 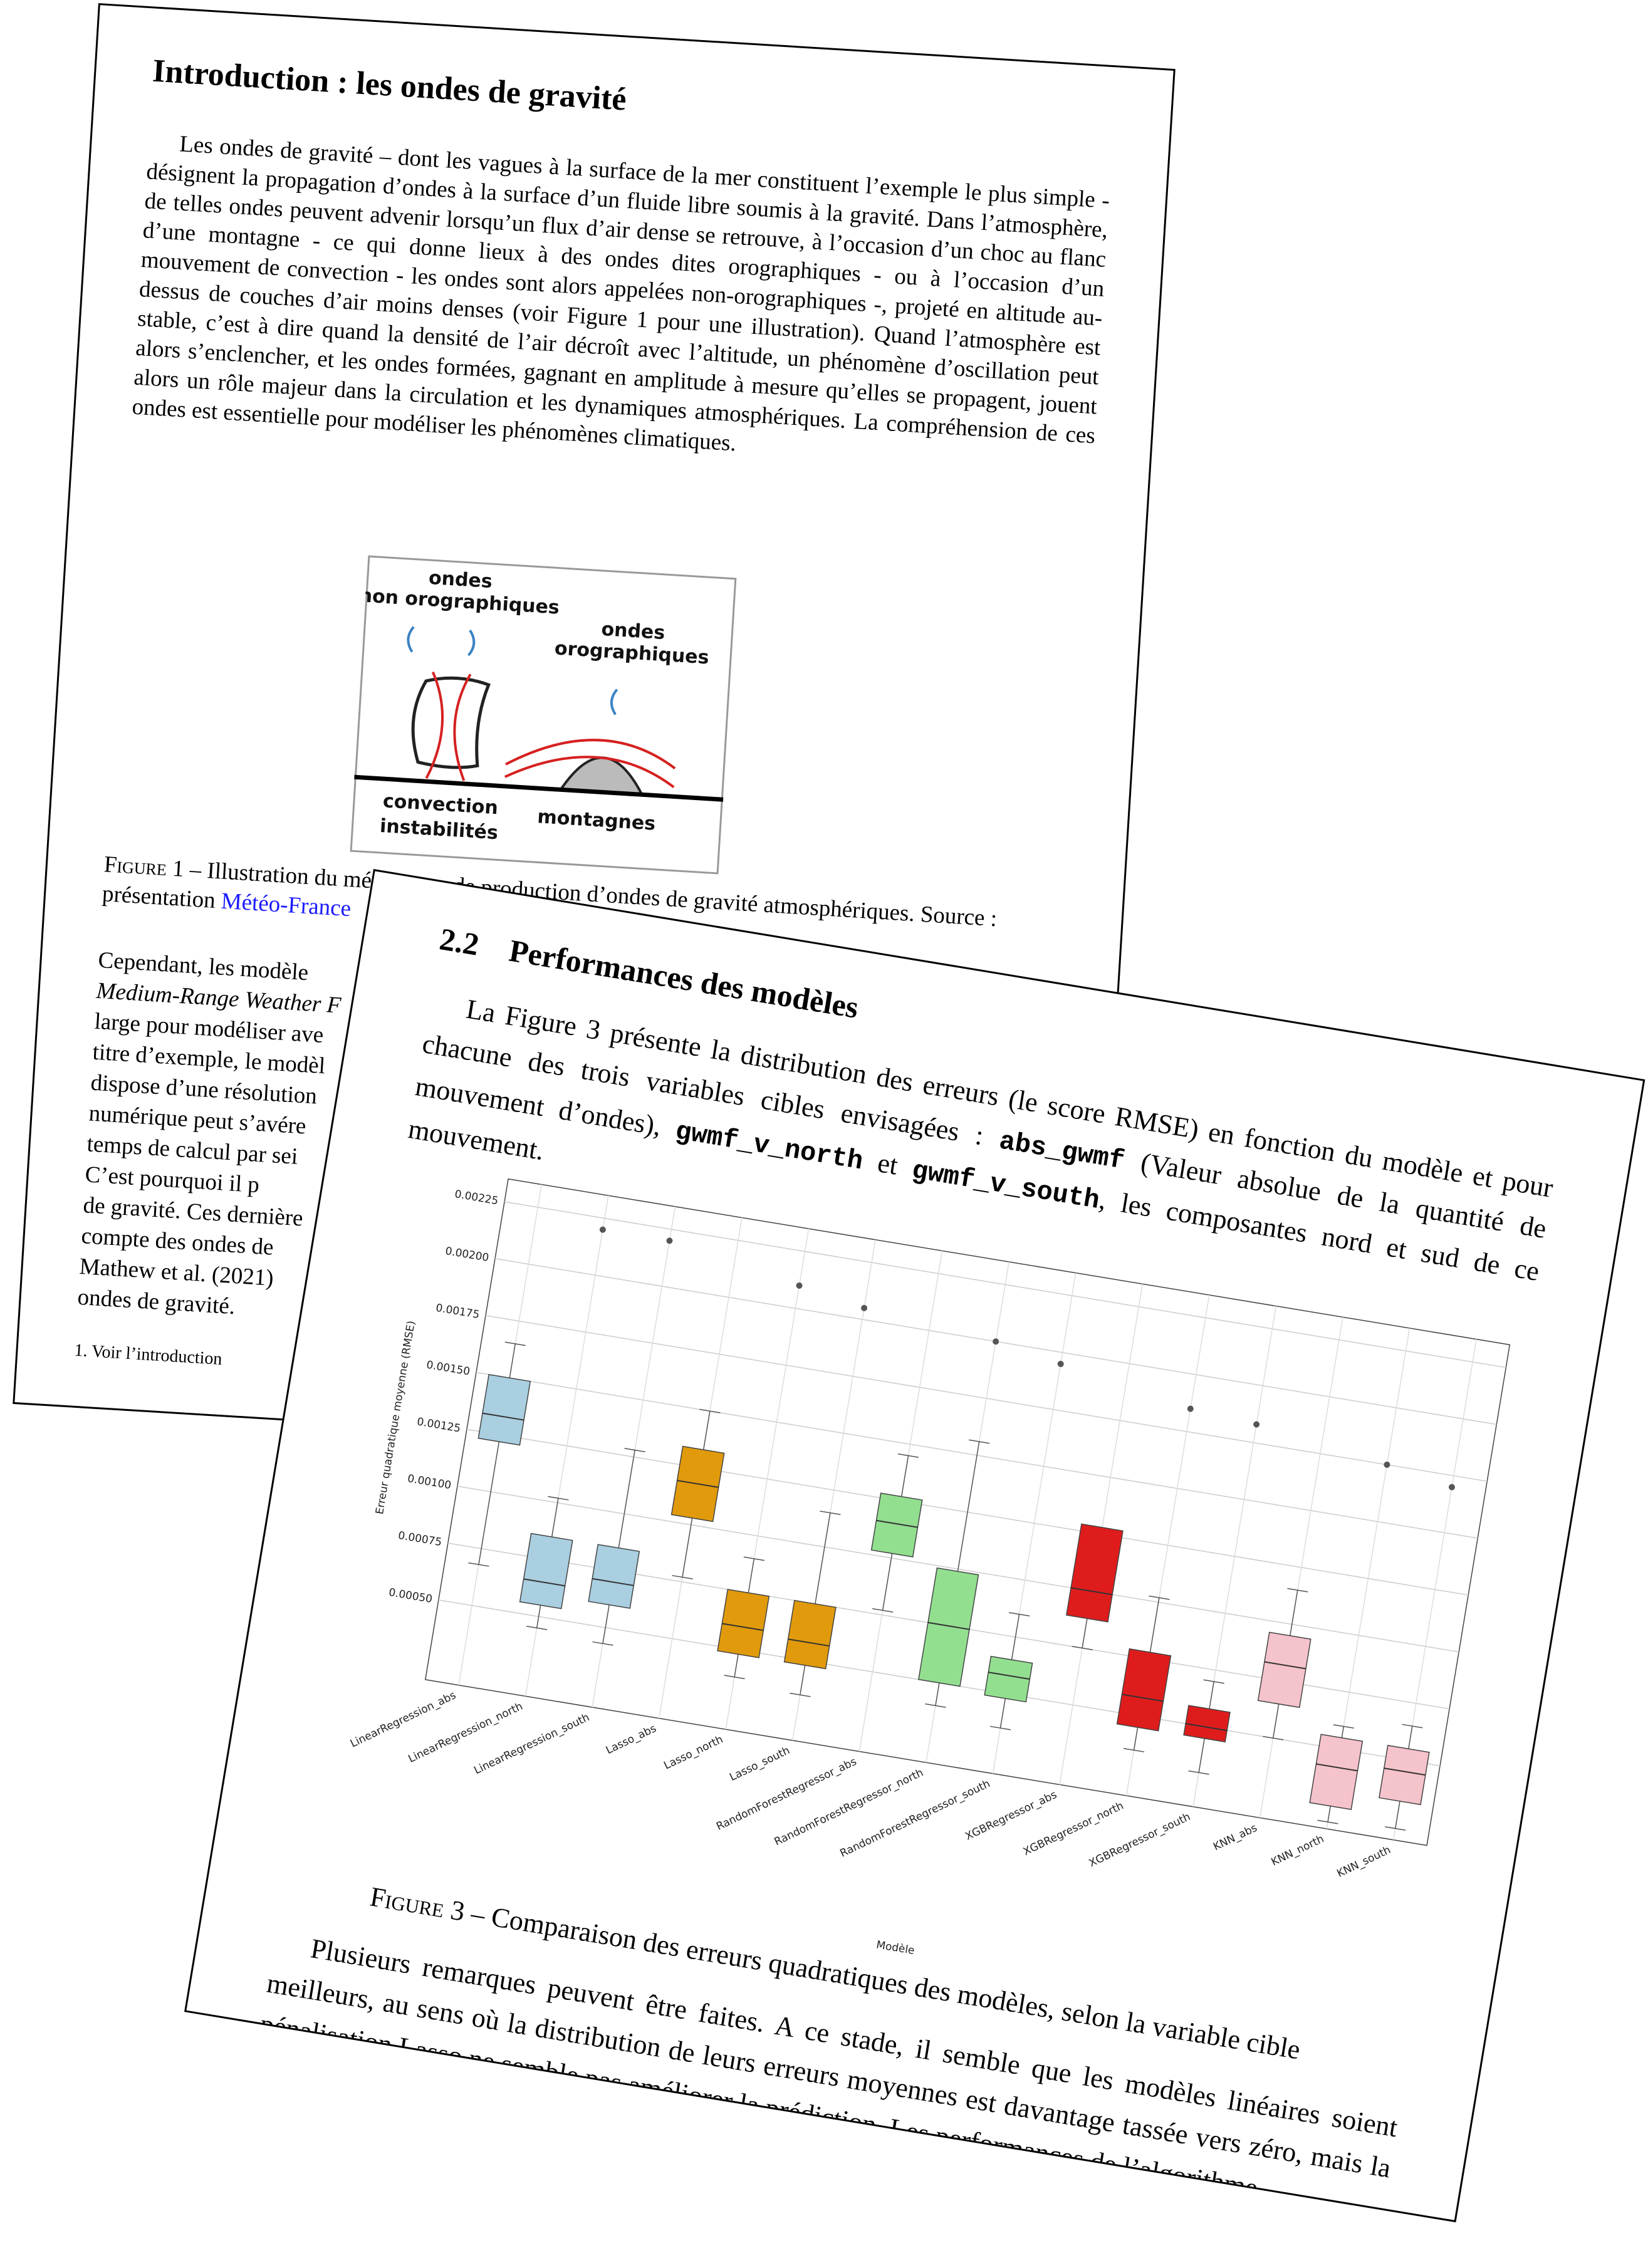 What do you see at coordinates (590, 763) in the screenshot?
I see `orographic-flow` at bounding box center [590, 763].